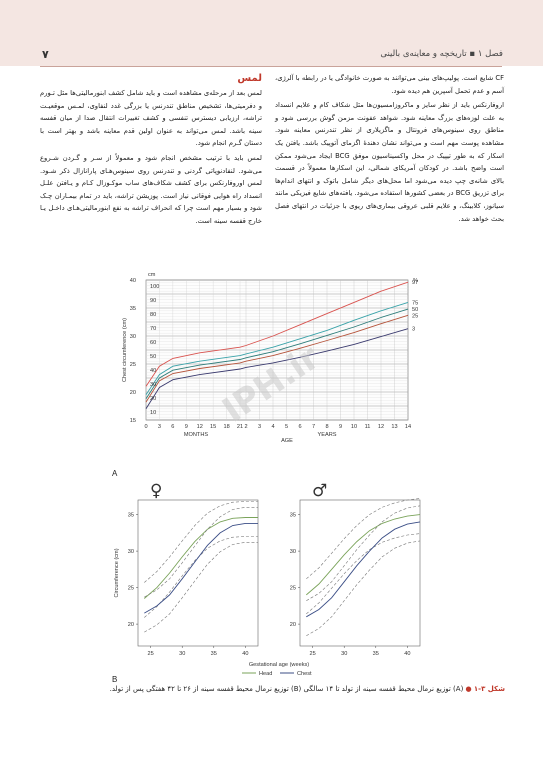 The height and width of the screenshot is (768, 543). Describe the element at coordinates (313, 427) in the screenshot. I see `x-tick-label: 7` at that location.